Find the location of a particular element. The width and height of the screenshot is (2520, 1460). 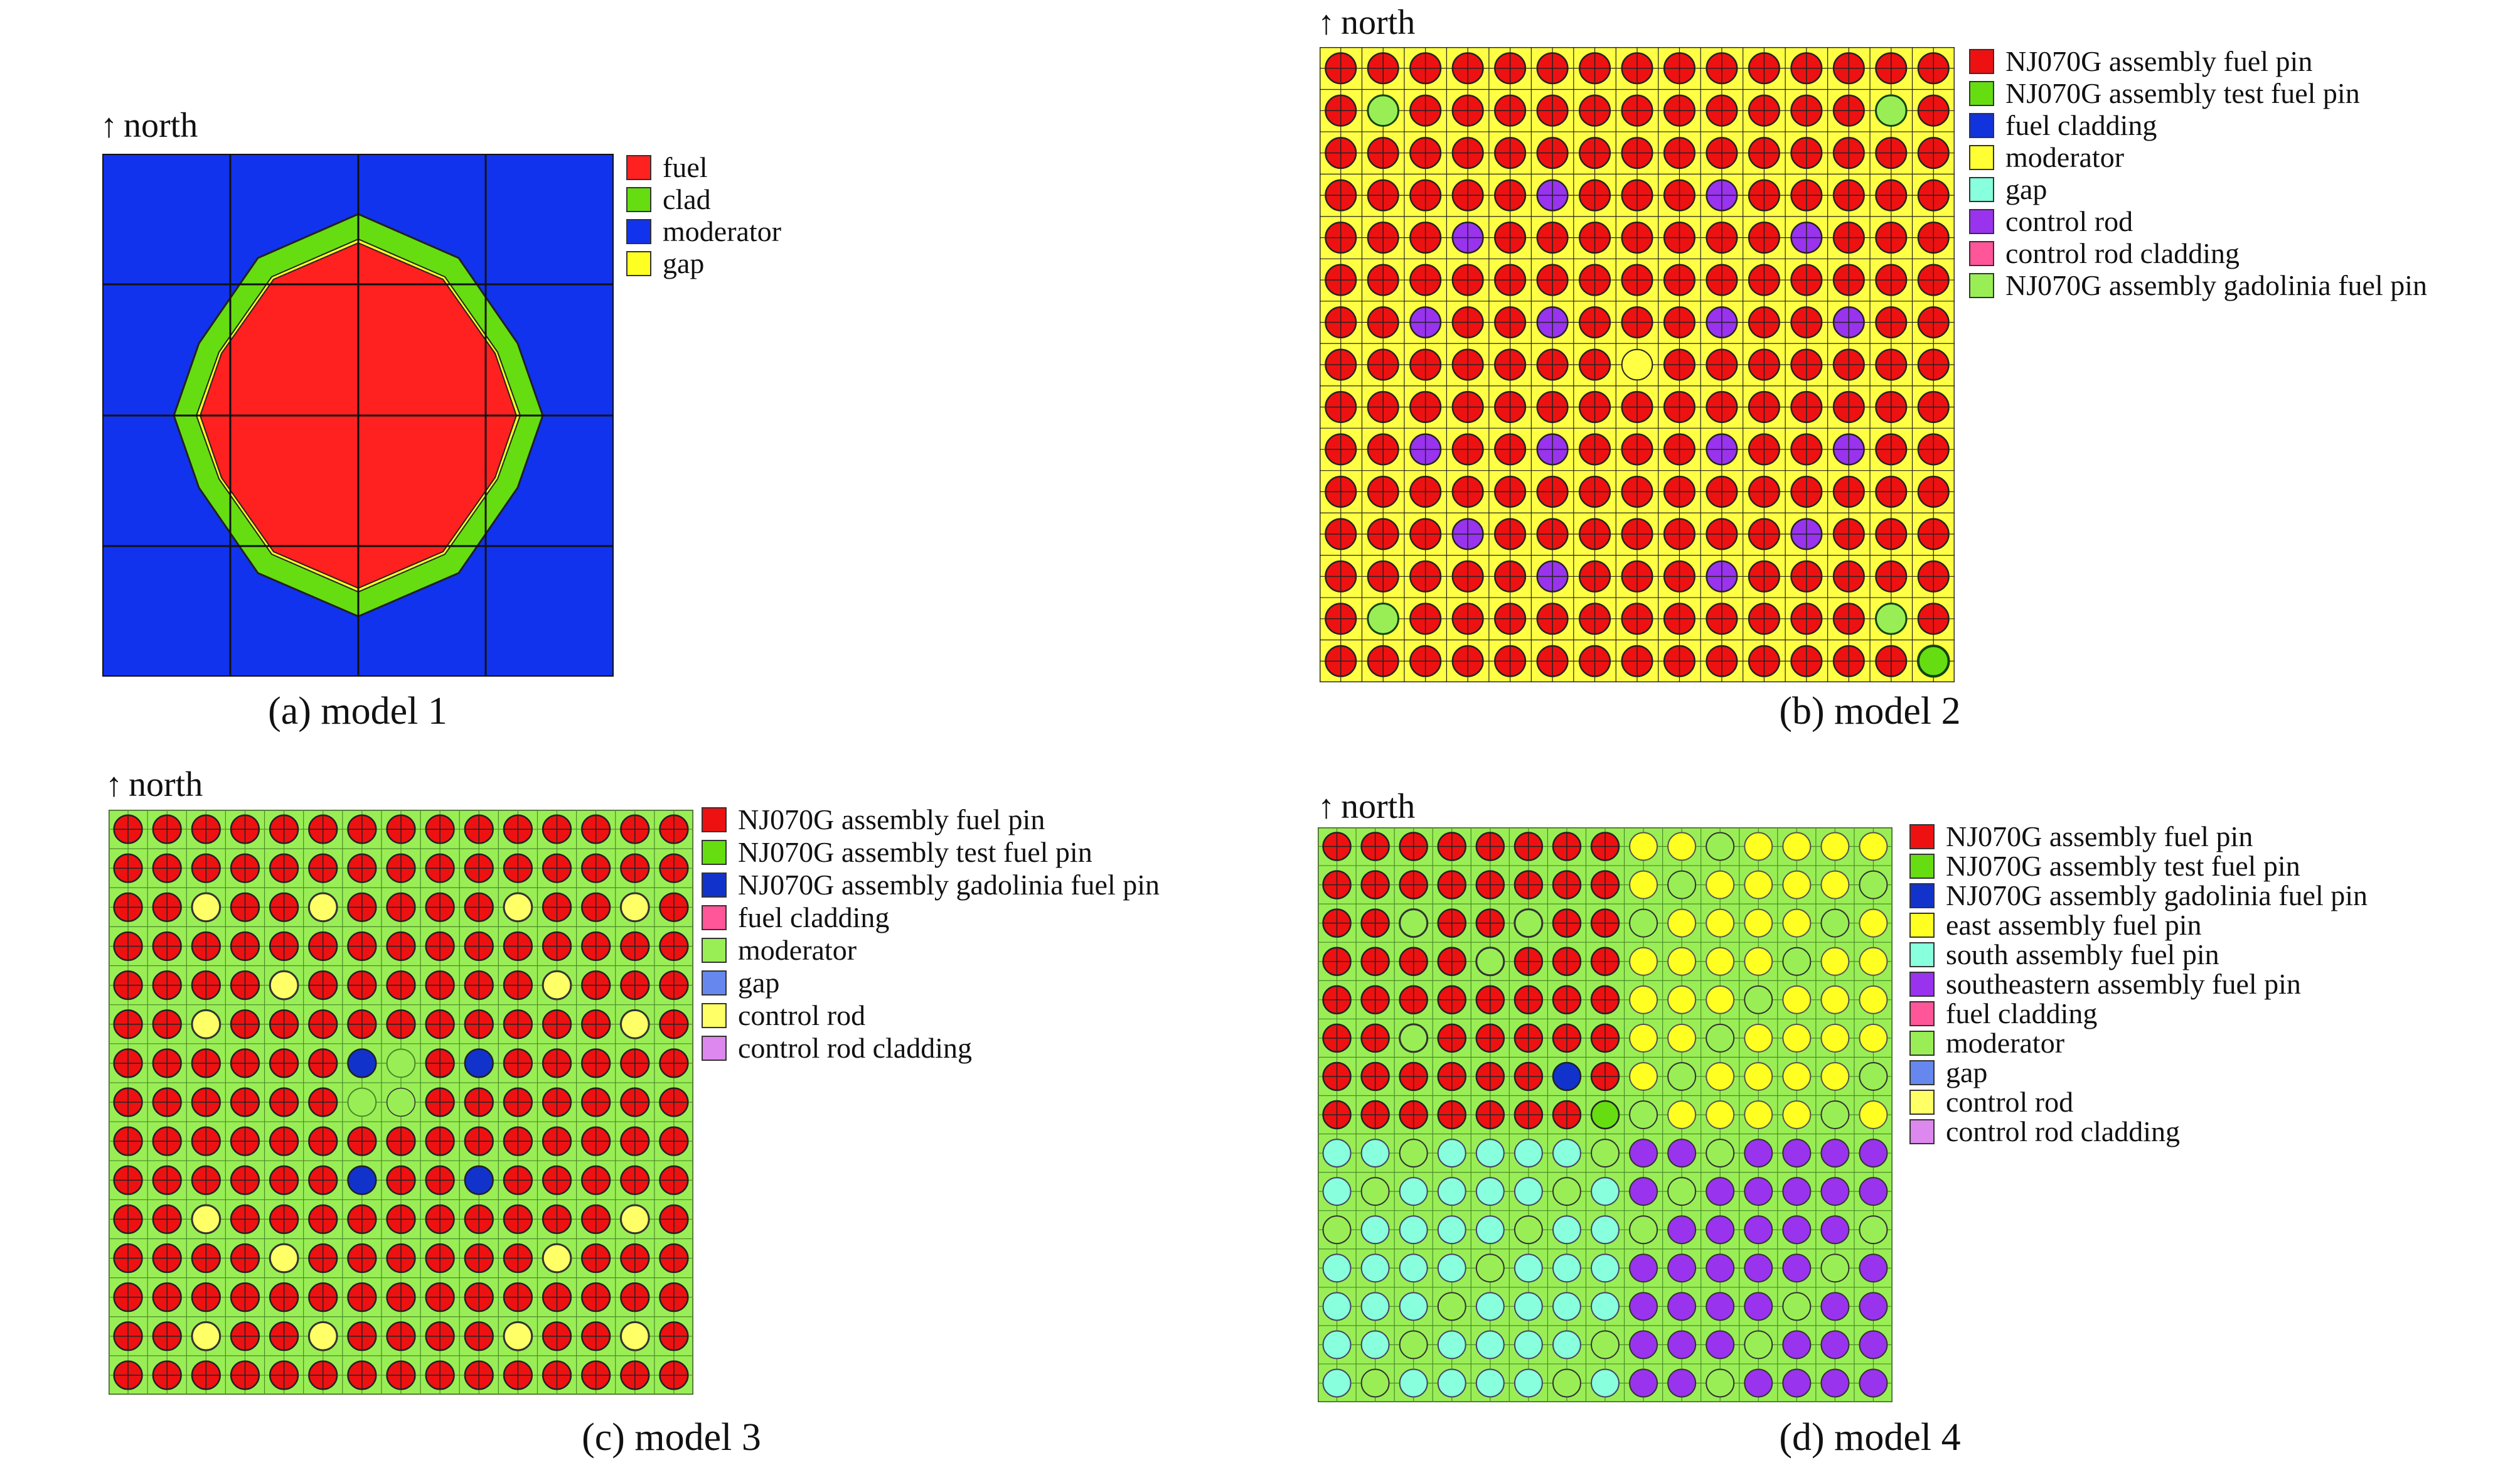

legend-item: control rod is located at coordinates (783, 1015).